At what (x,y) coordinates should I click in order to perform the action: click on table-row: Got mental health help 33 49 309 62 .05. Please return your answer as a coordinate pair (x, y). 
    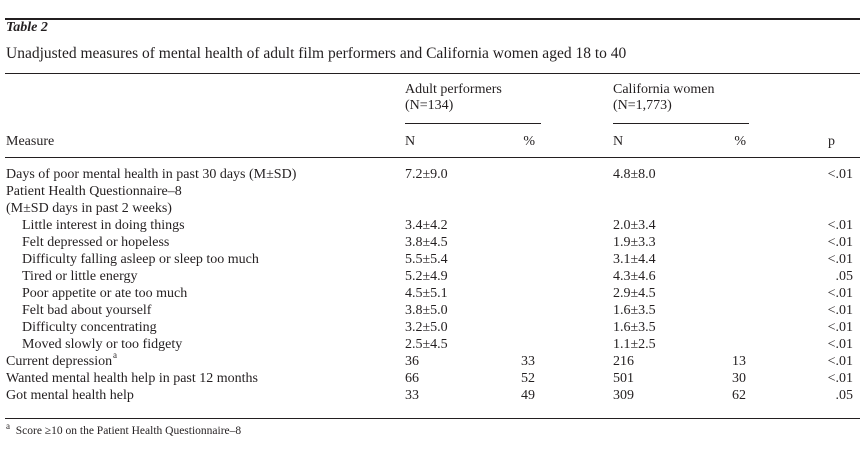
    Looking at the image, I should click on (433, 395).